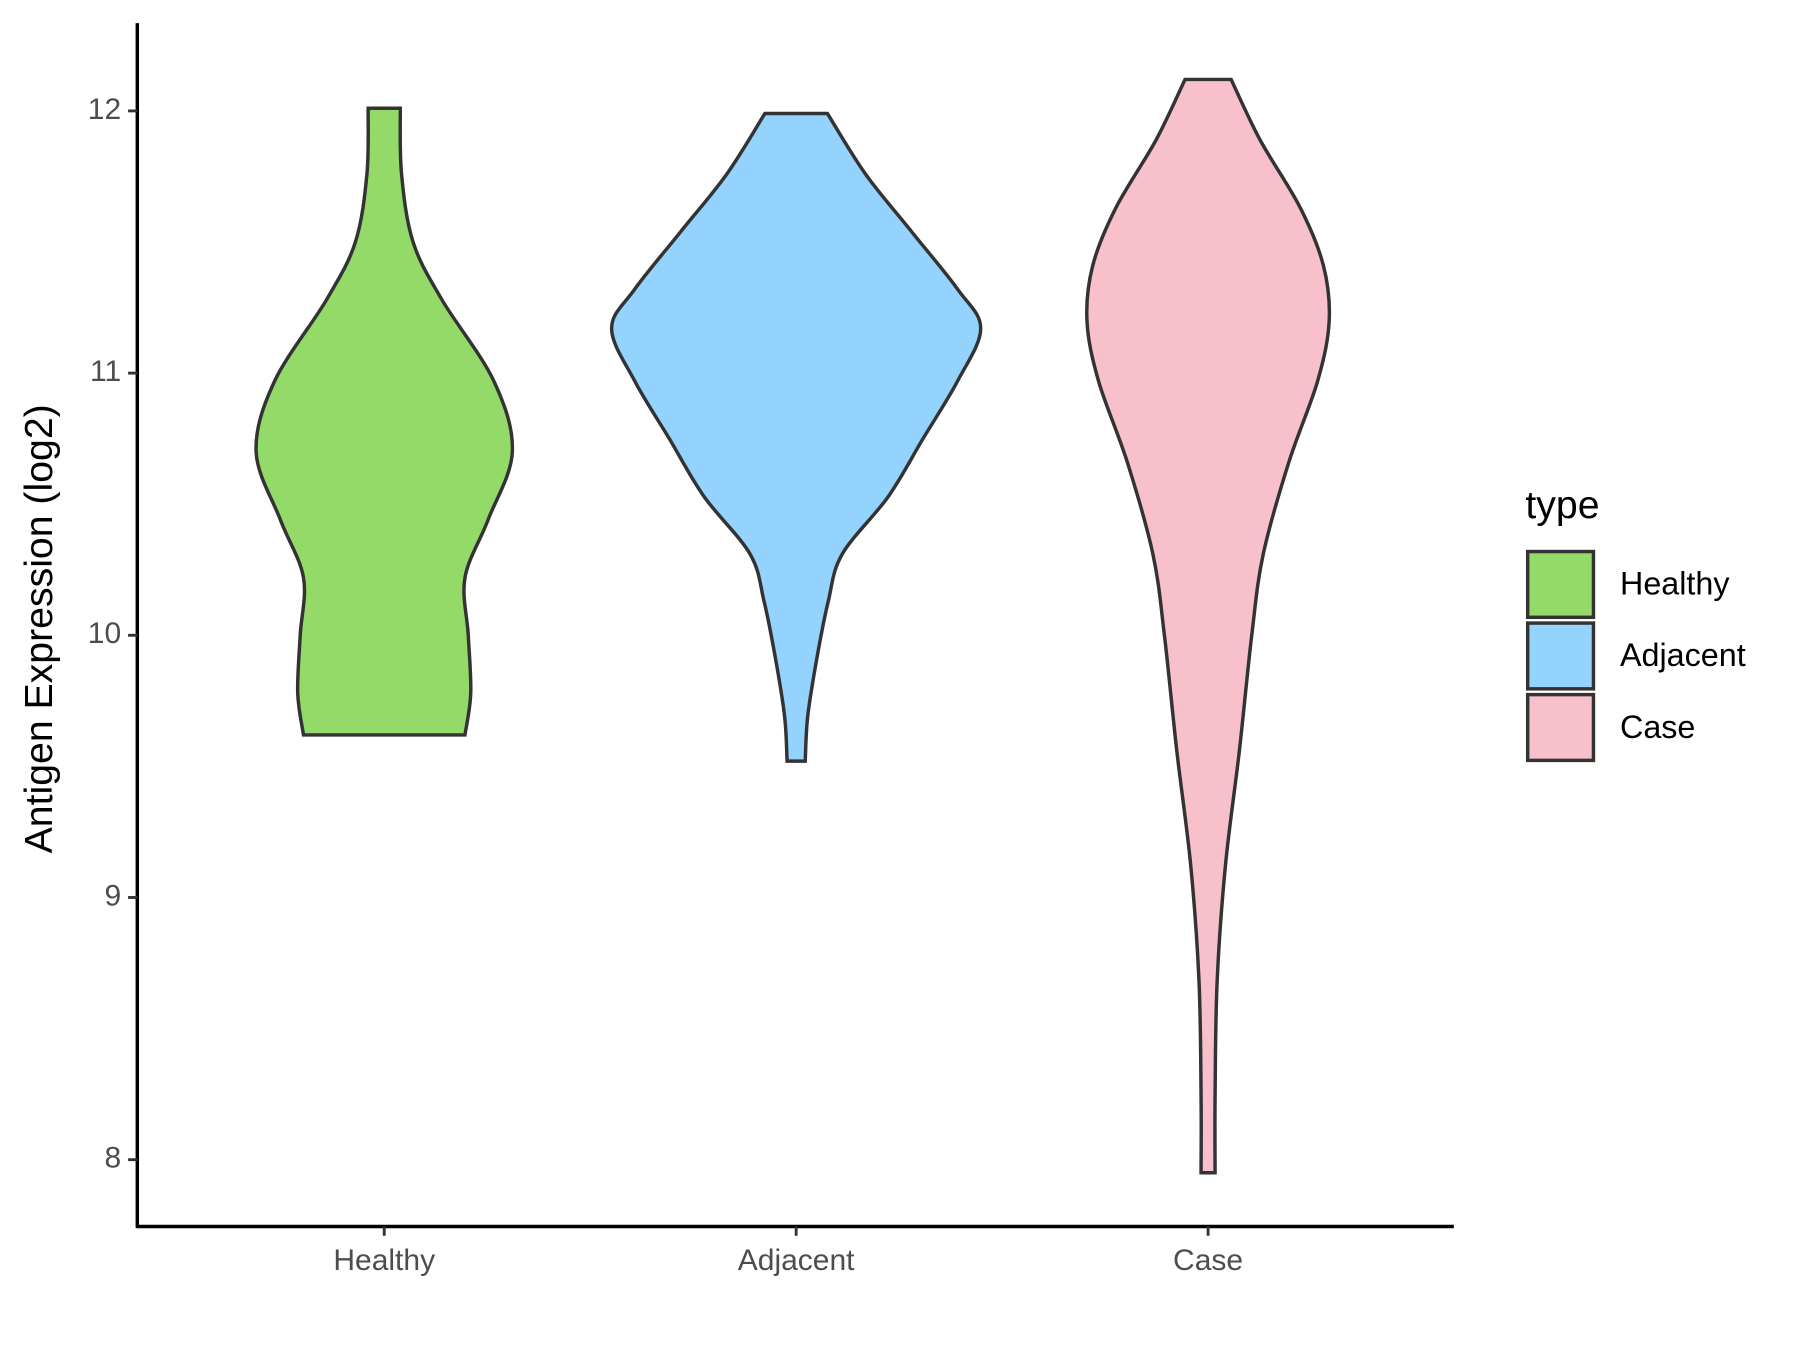 The height and width of the screenshot is (1350, 1800). I want to click on legend-title: type, so click(1562, 505).